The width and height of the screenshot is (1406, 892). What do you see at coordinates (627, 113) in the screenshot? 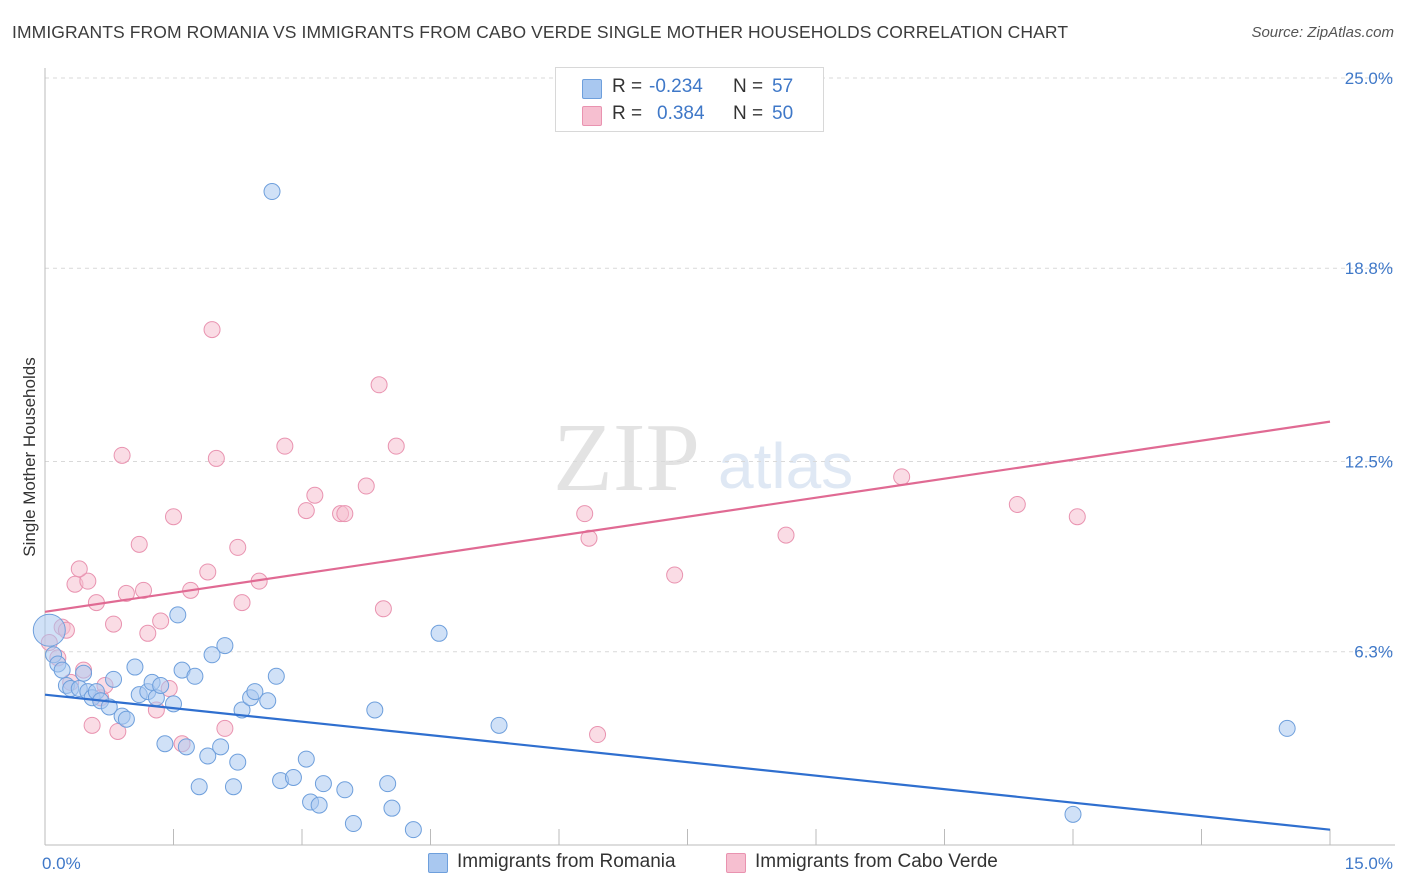
I see `cabo-r-label: R =` at bounding box center [627, 113].